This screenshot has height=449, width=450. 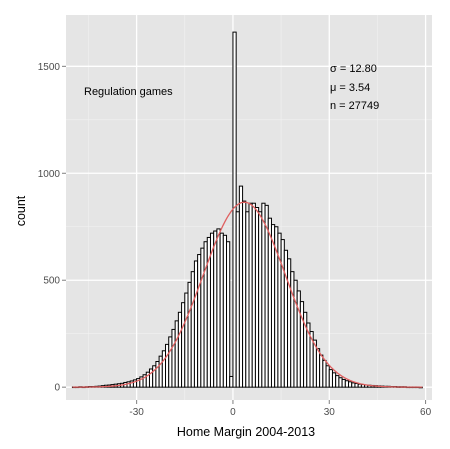 What do you see at coordinates (228, 314) in the screenshot?
I see `histogram-bar` at bounding box center [228, 314].